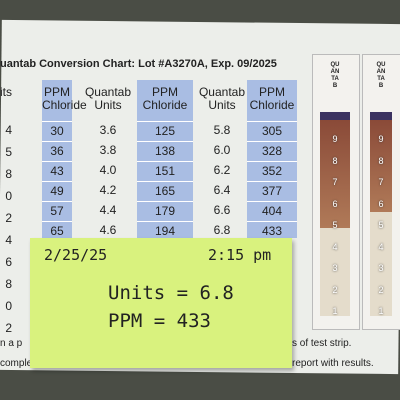 Image resolution: width=400 pixels, height=400 pixels. I want to click on units-cell: 6.8, so click(222, 230).